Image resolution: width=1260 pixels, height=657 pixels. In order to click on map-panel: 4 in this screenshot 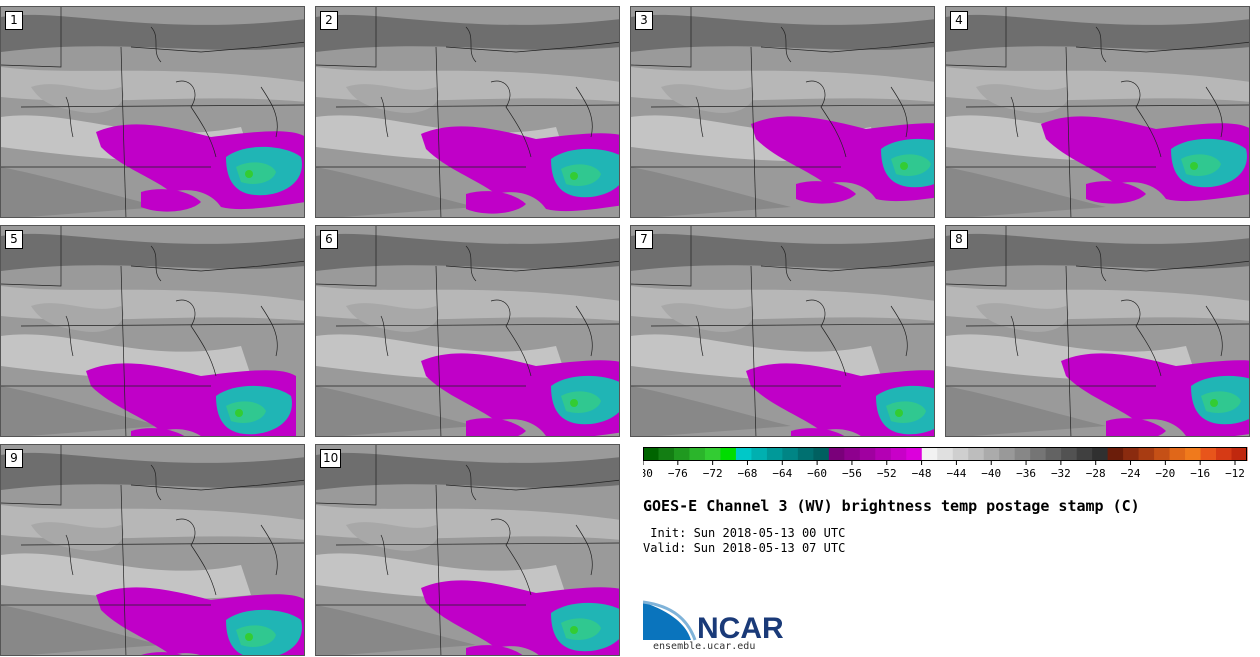, I will do `click(1097, 112)`.